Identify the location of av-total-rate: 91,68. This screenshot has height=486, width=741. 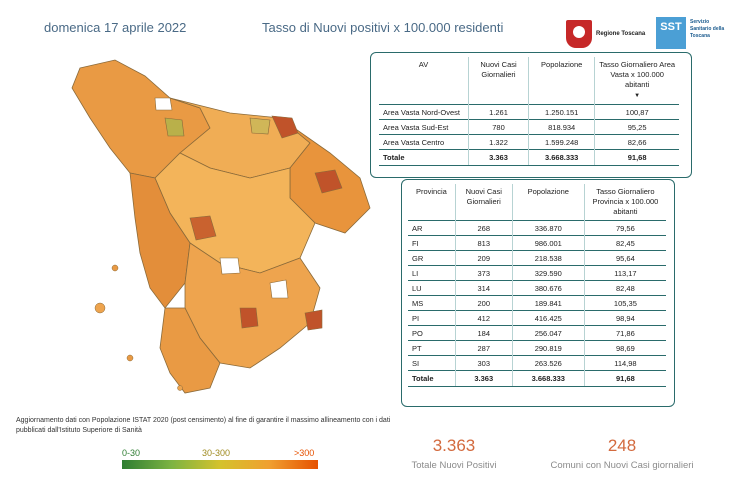
(636, 157).